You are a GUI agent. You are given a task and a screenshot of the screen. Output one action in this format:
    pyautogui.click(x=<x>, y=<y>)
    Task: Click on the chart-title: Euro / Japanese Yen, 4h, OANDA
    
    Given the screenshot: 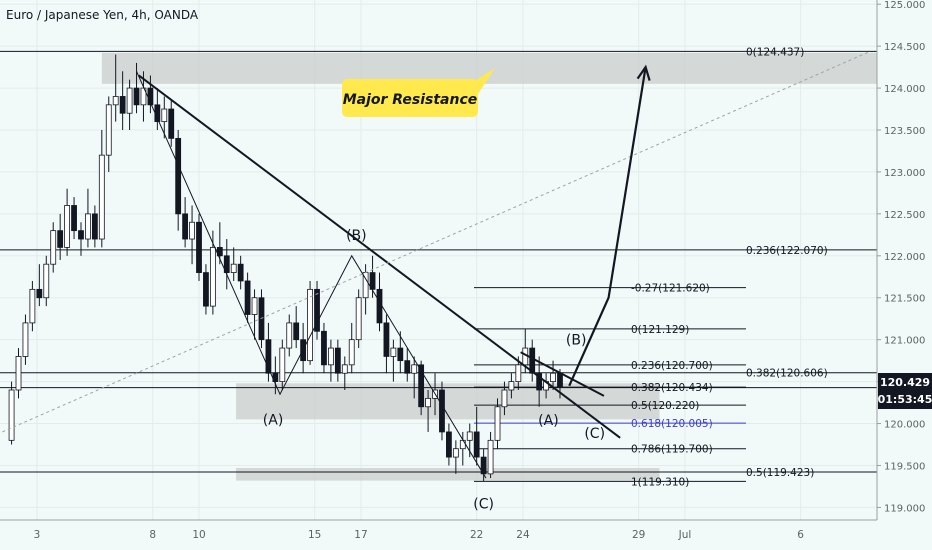 What is the action you would take?
    pyautogui.click(x=102, y=15)
    